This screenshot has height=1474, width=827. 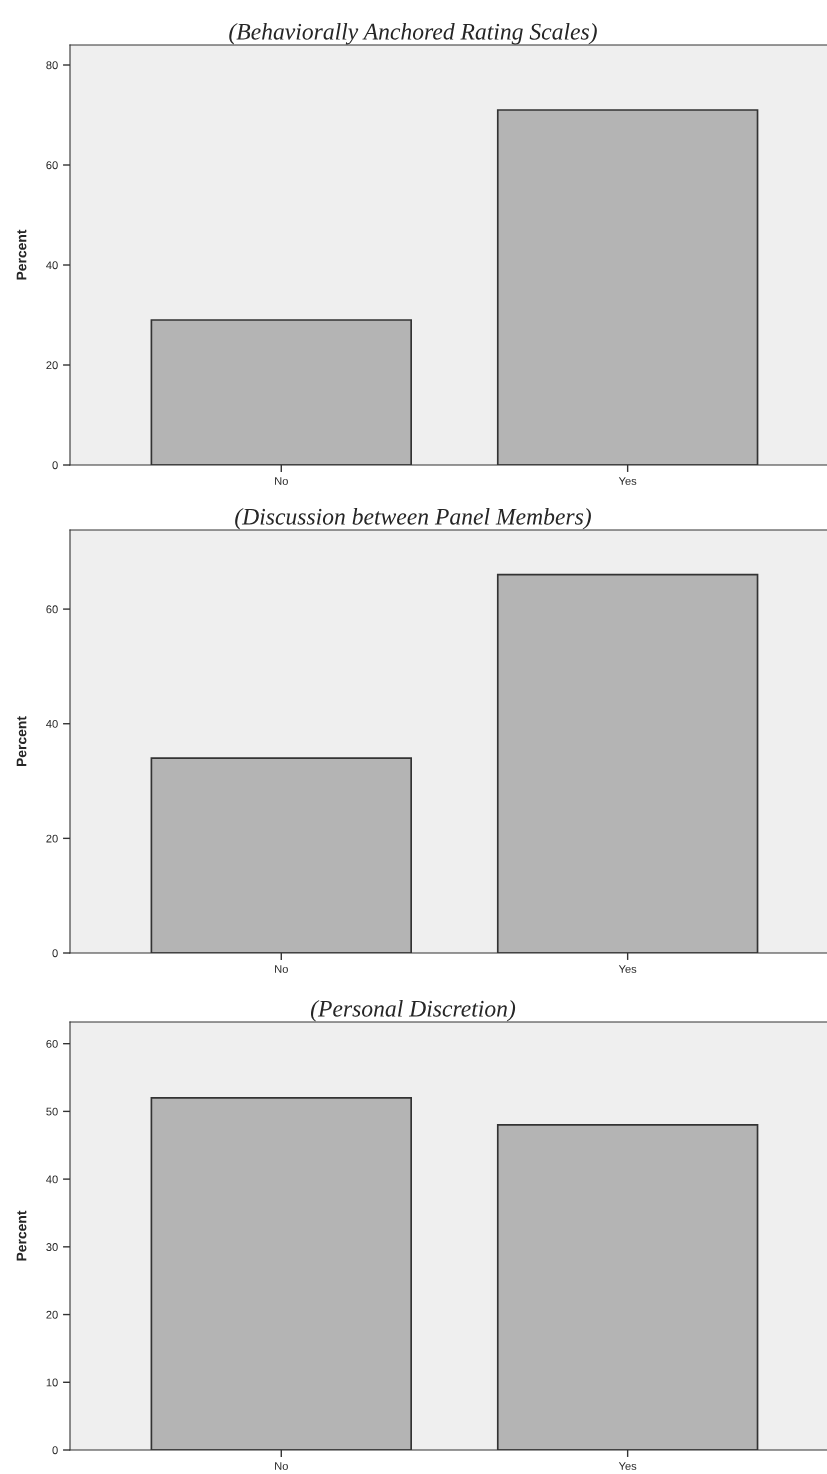 What do you see at coordinates (52, 1247) in the screenshot?
I see `y-tick-label: 30` at bounding box center [52, 1247].